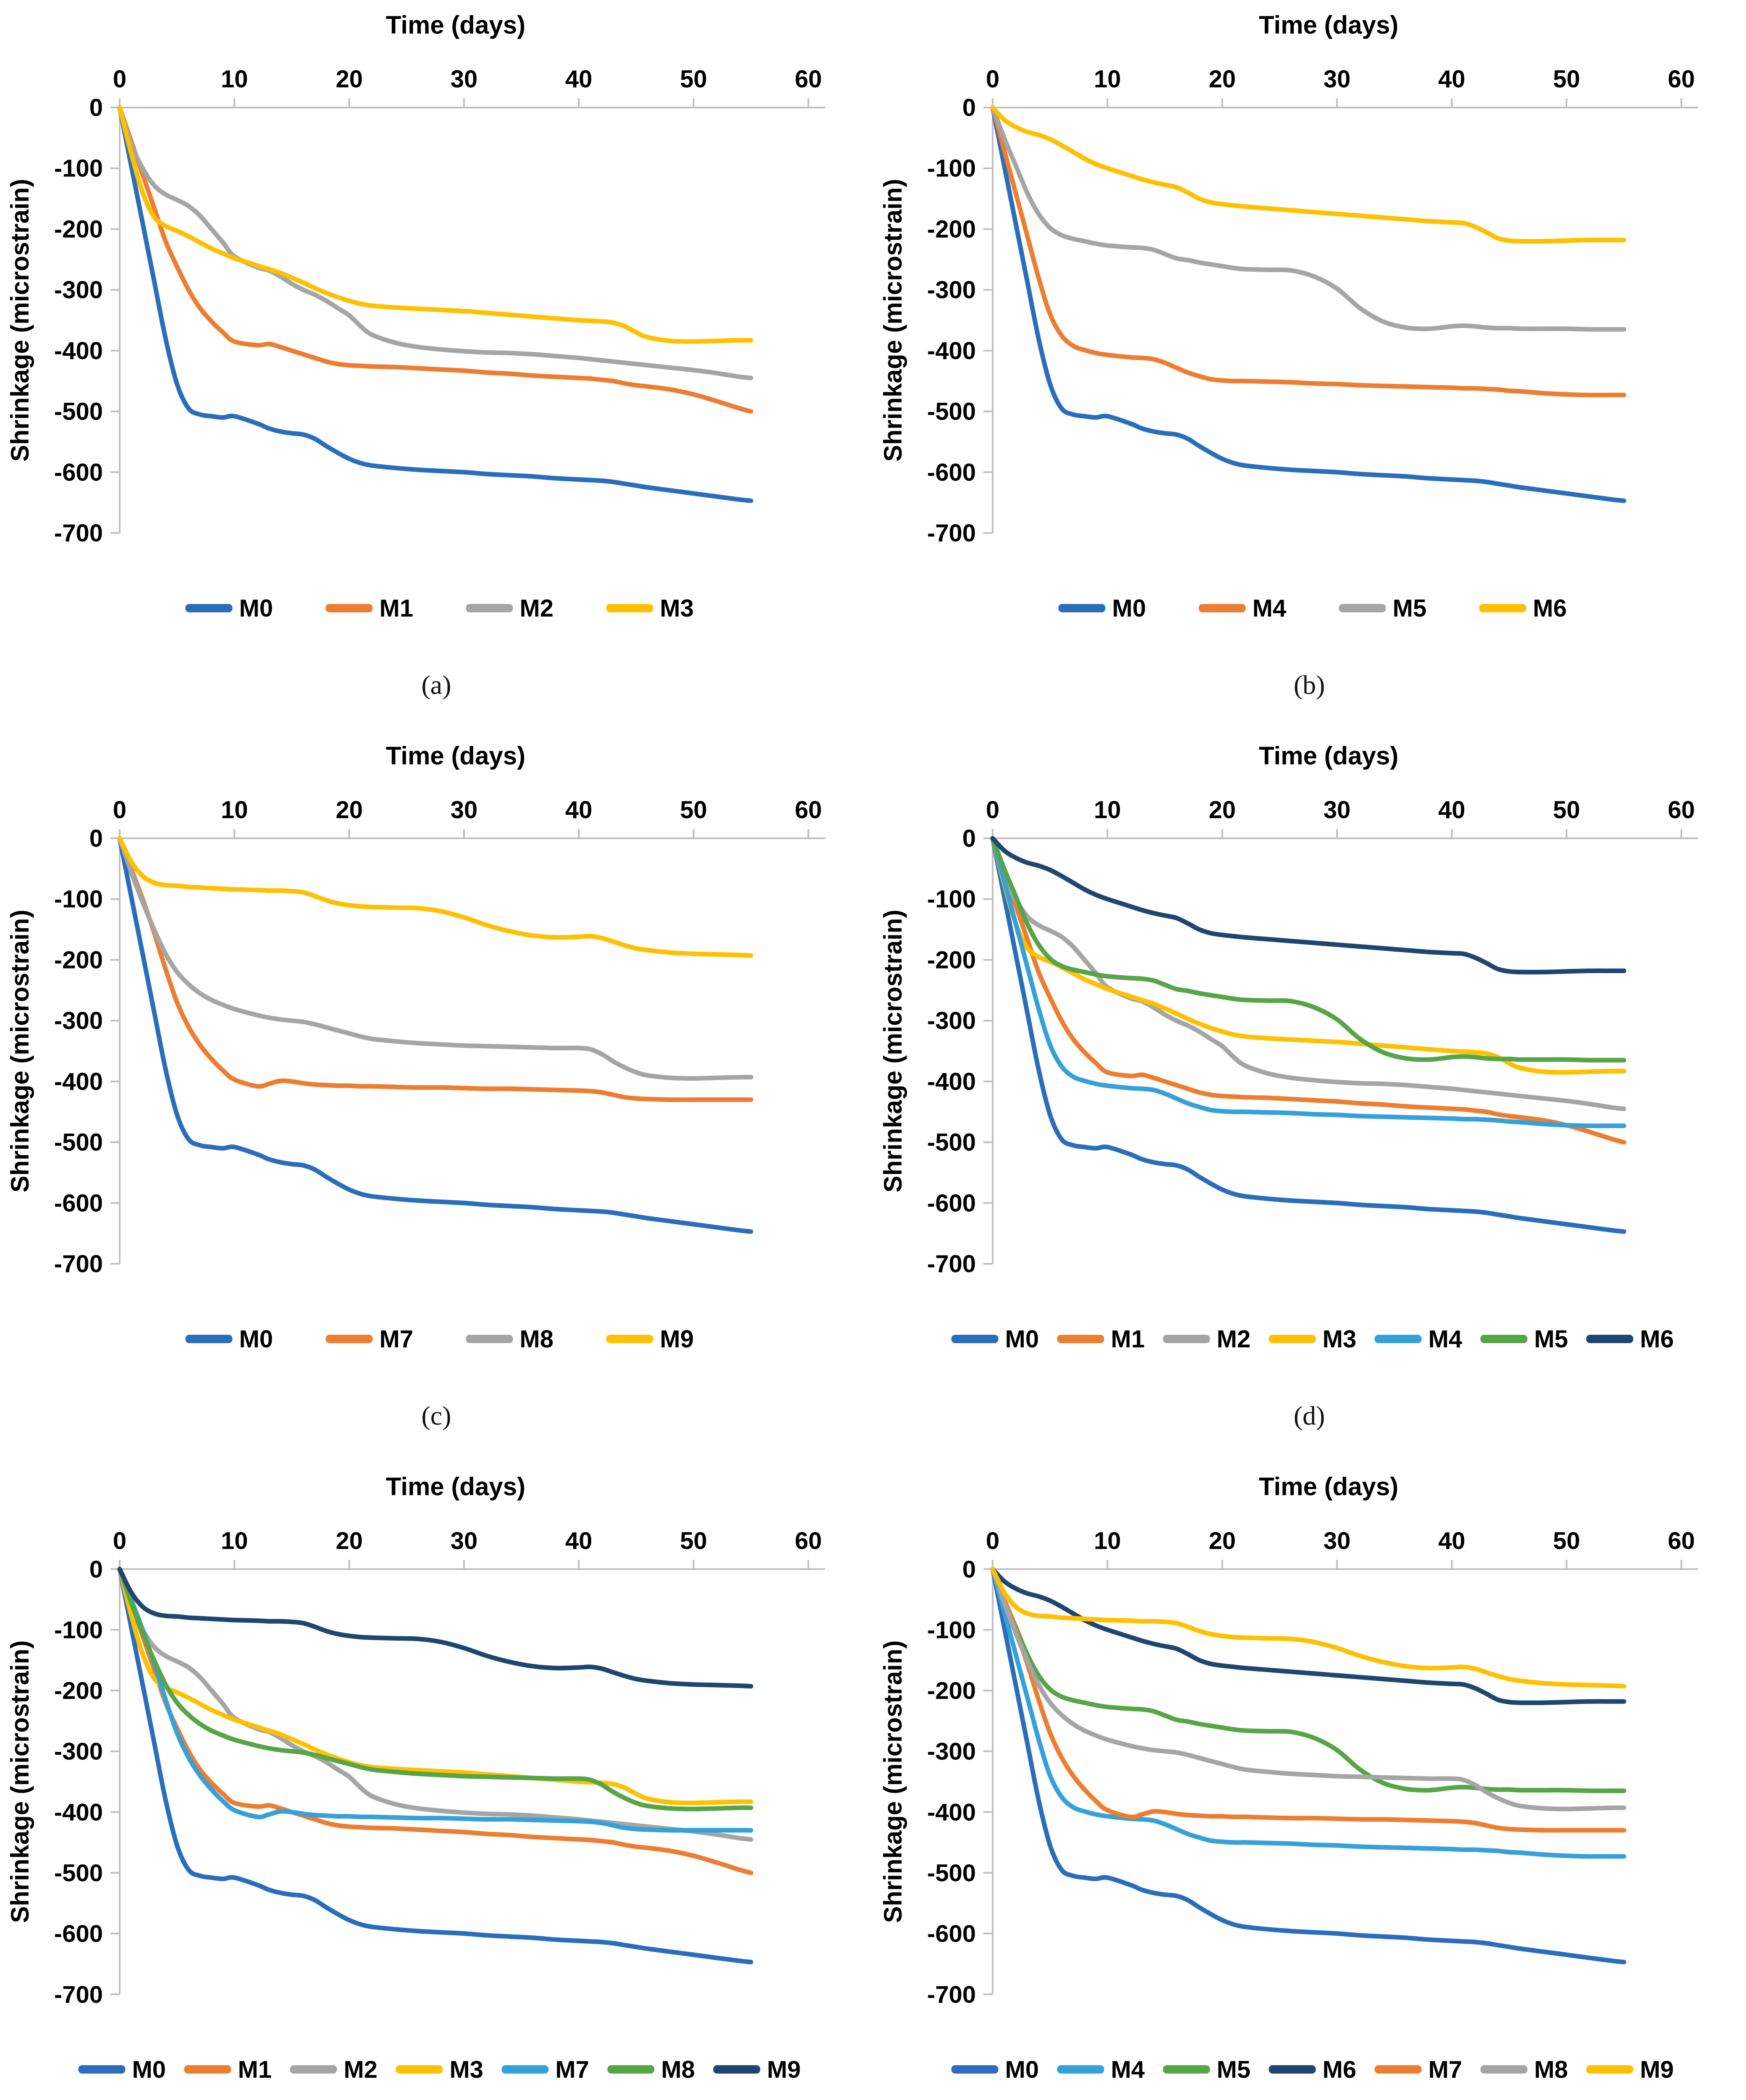 The image size is (1746, 2100). I want to click on series-M6-line, so click(1308, 905).